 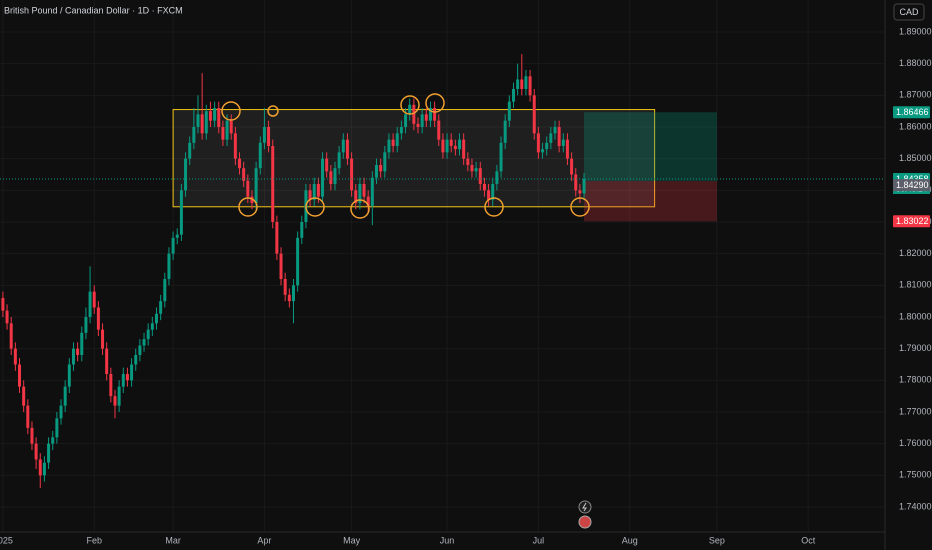 I want to click on y-tick-label: 1.79000, so click(x=915, y=348).